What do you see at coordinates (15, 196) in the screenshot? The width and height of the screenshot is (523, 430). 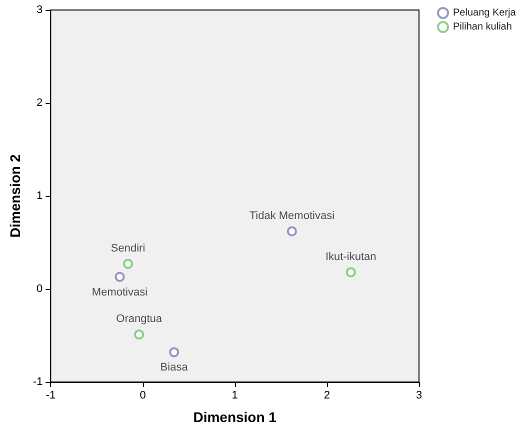 I see `y-axis-title: Dimension 2` at bounding box center [15, 196].